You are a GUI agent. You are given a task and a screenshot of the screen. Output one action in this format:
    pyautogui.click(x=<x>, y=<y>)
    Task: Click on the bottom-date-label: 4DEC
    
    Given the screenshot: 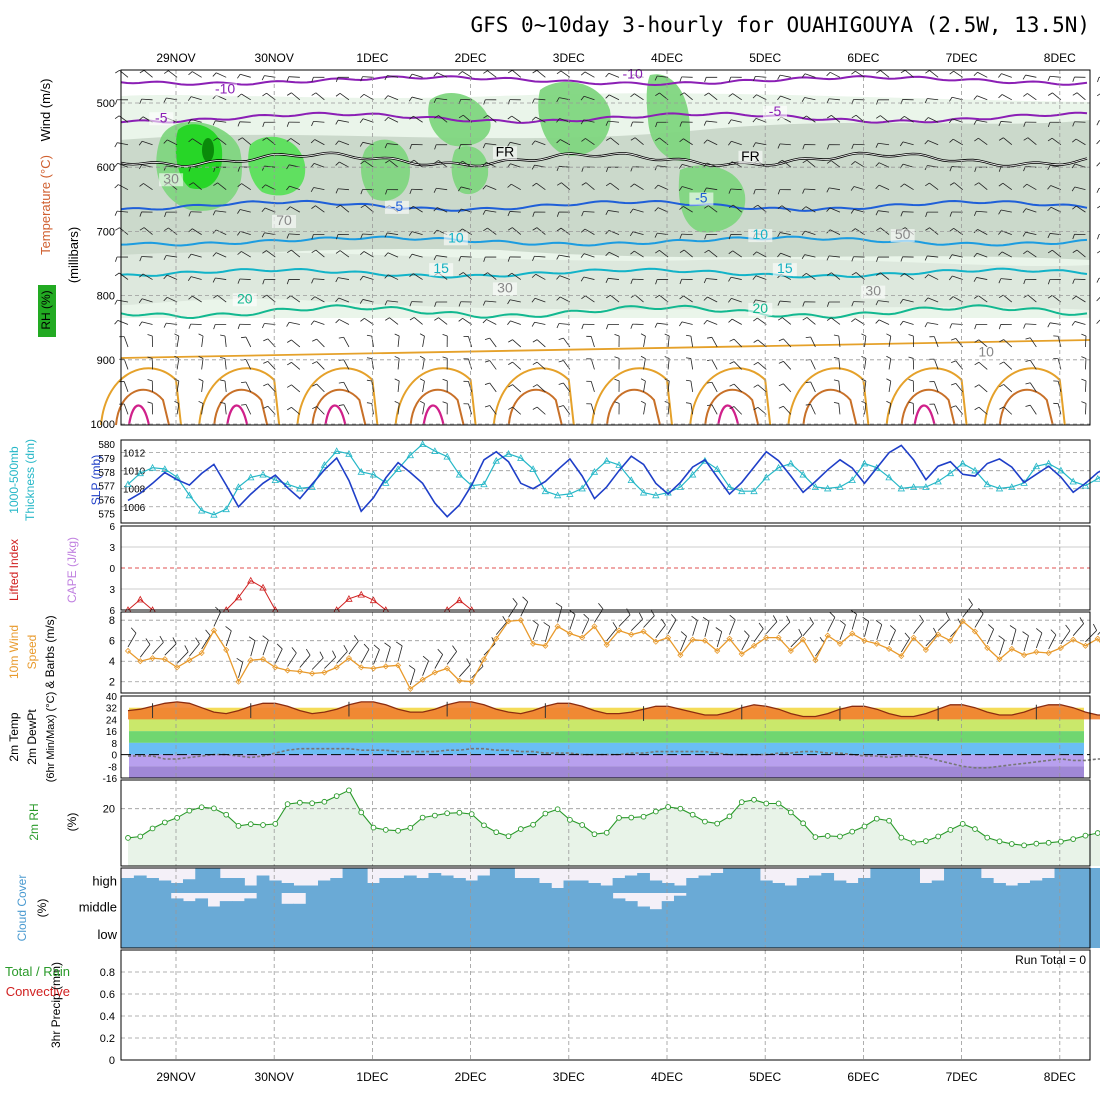 What is the action you would take?
    pyautogui.click(x=667, y=1077)
    